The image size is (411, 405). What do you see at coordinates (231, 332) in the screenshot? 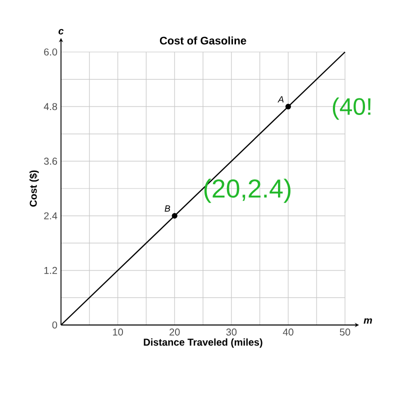
I see `x-tick-label: 30` at bounding box center [231, 332].